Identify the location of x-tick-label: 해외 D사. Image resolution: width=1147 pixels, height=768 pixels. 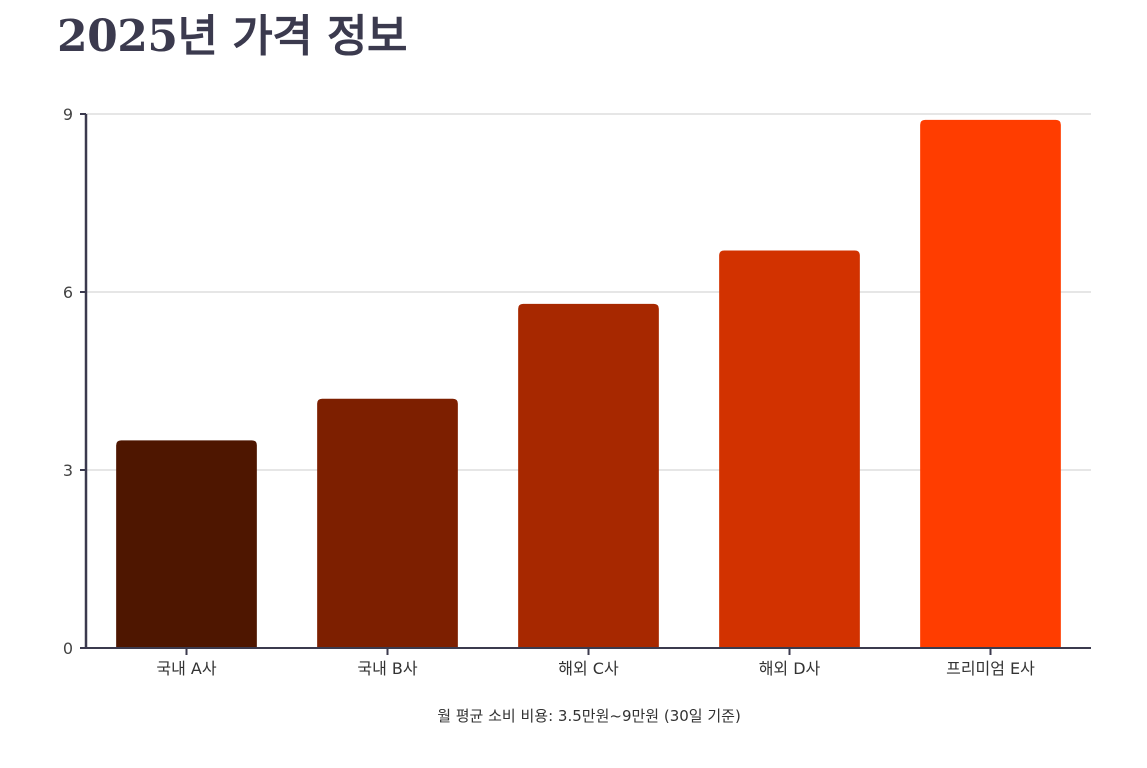
(790, 668).